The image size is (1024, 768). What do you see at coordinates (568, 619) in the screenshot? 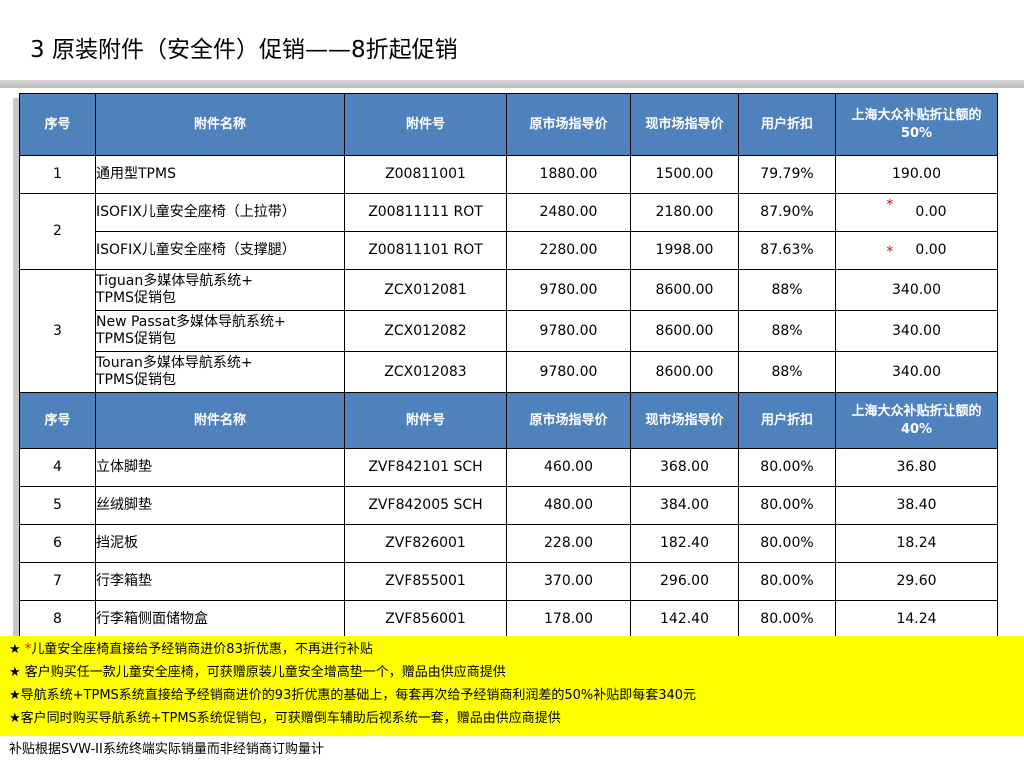
I see `cell-orig-price: 178.00` at bounding box center [568, 619].